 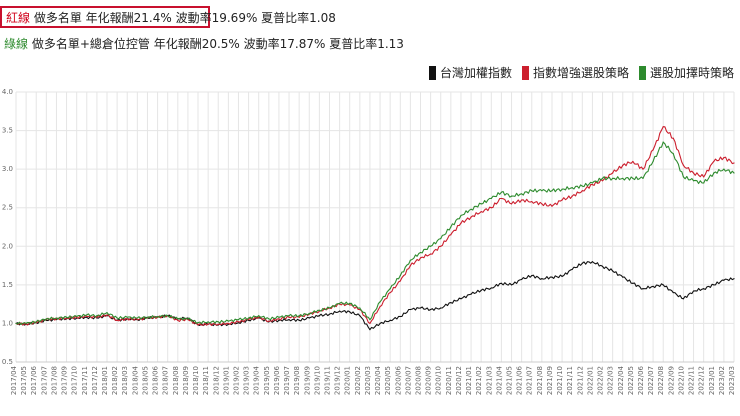 I want to click on x-tick-label: 2018/10, so click(x=196, y=380).